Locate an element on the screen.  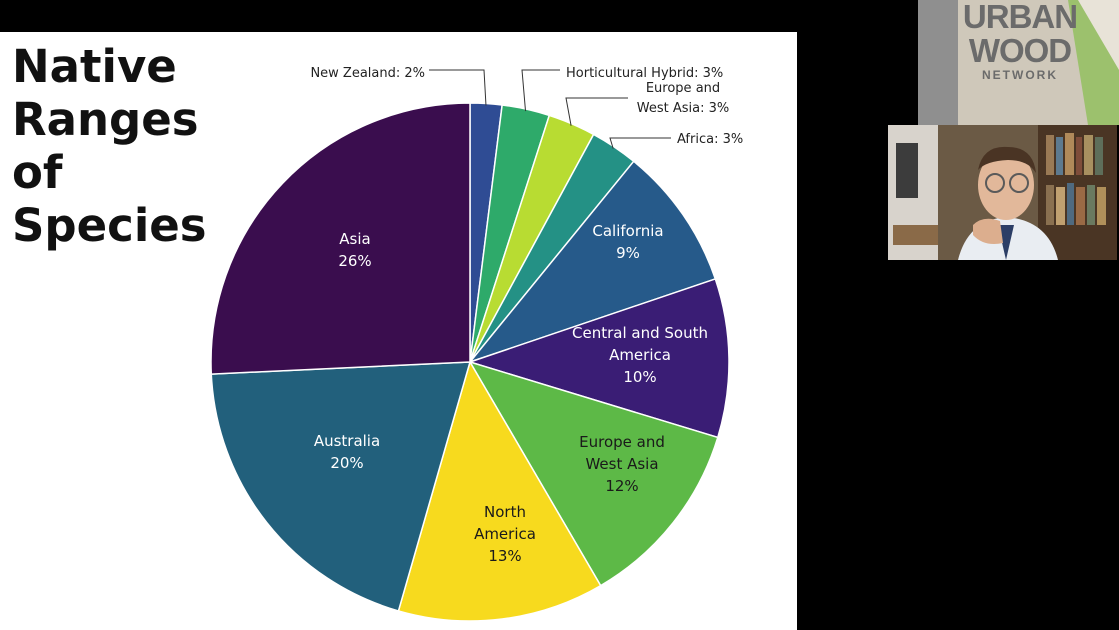
slice-label-7-0: North is located at coordinates (505, 512).